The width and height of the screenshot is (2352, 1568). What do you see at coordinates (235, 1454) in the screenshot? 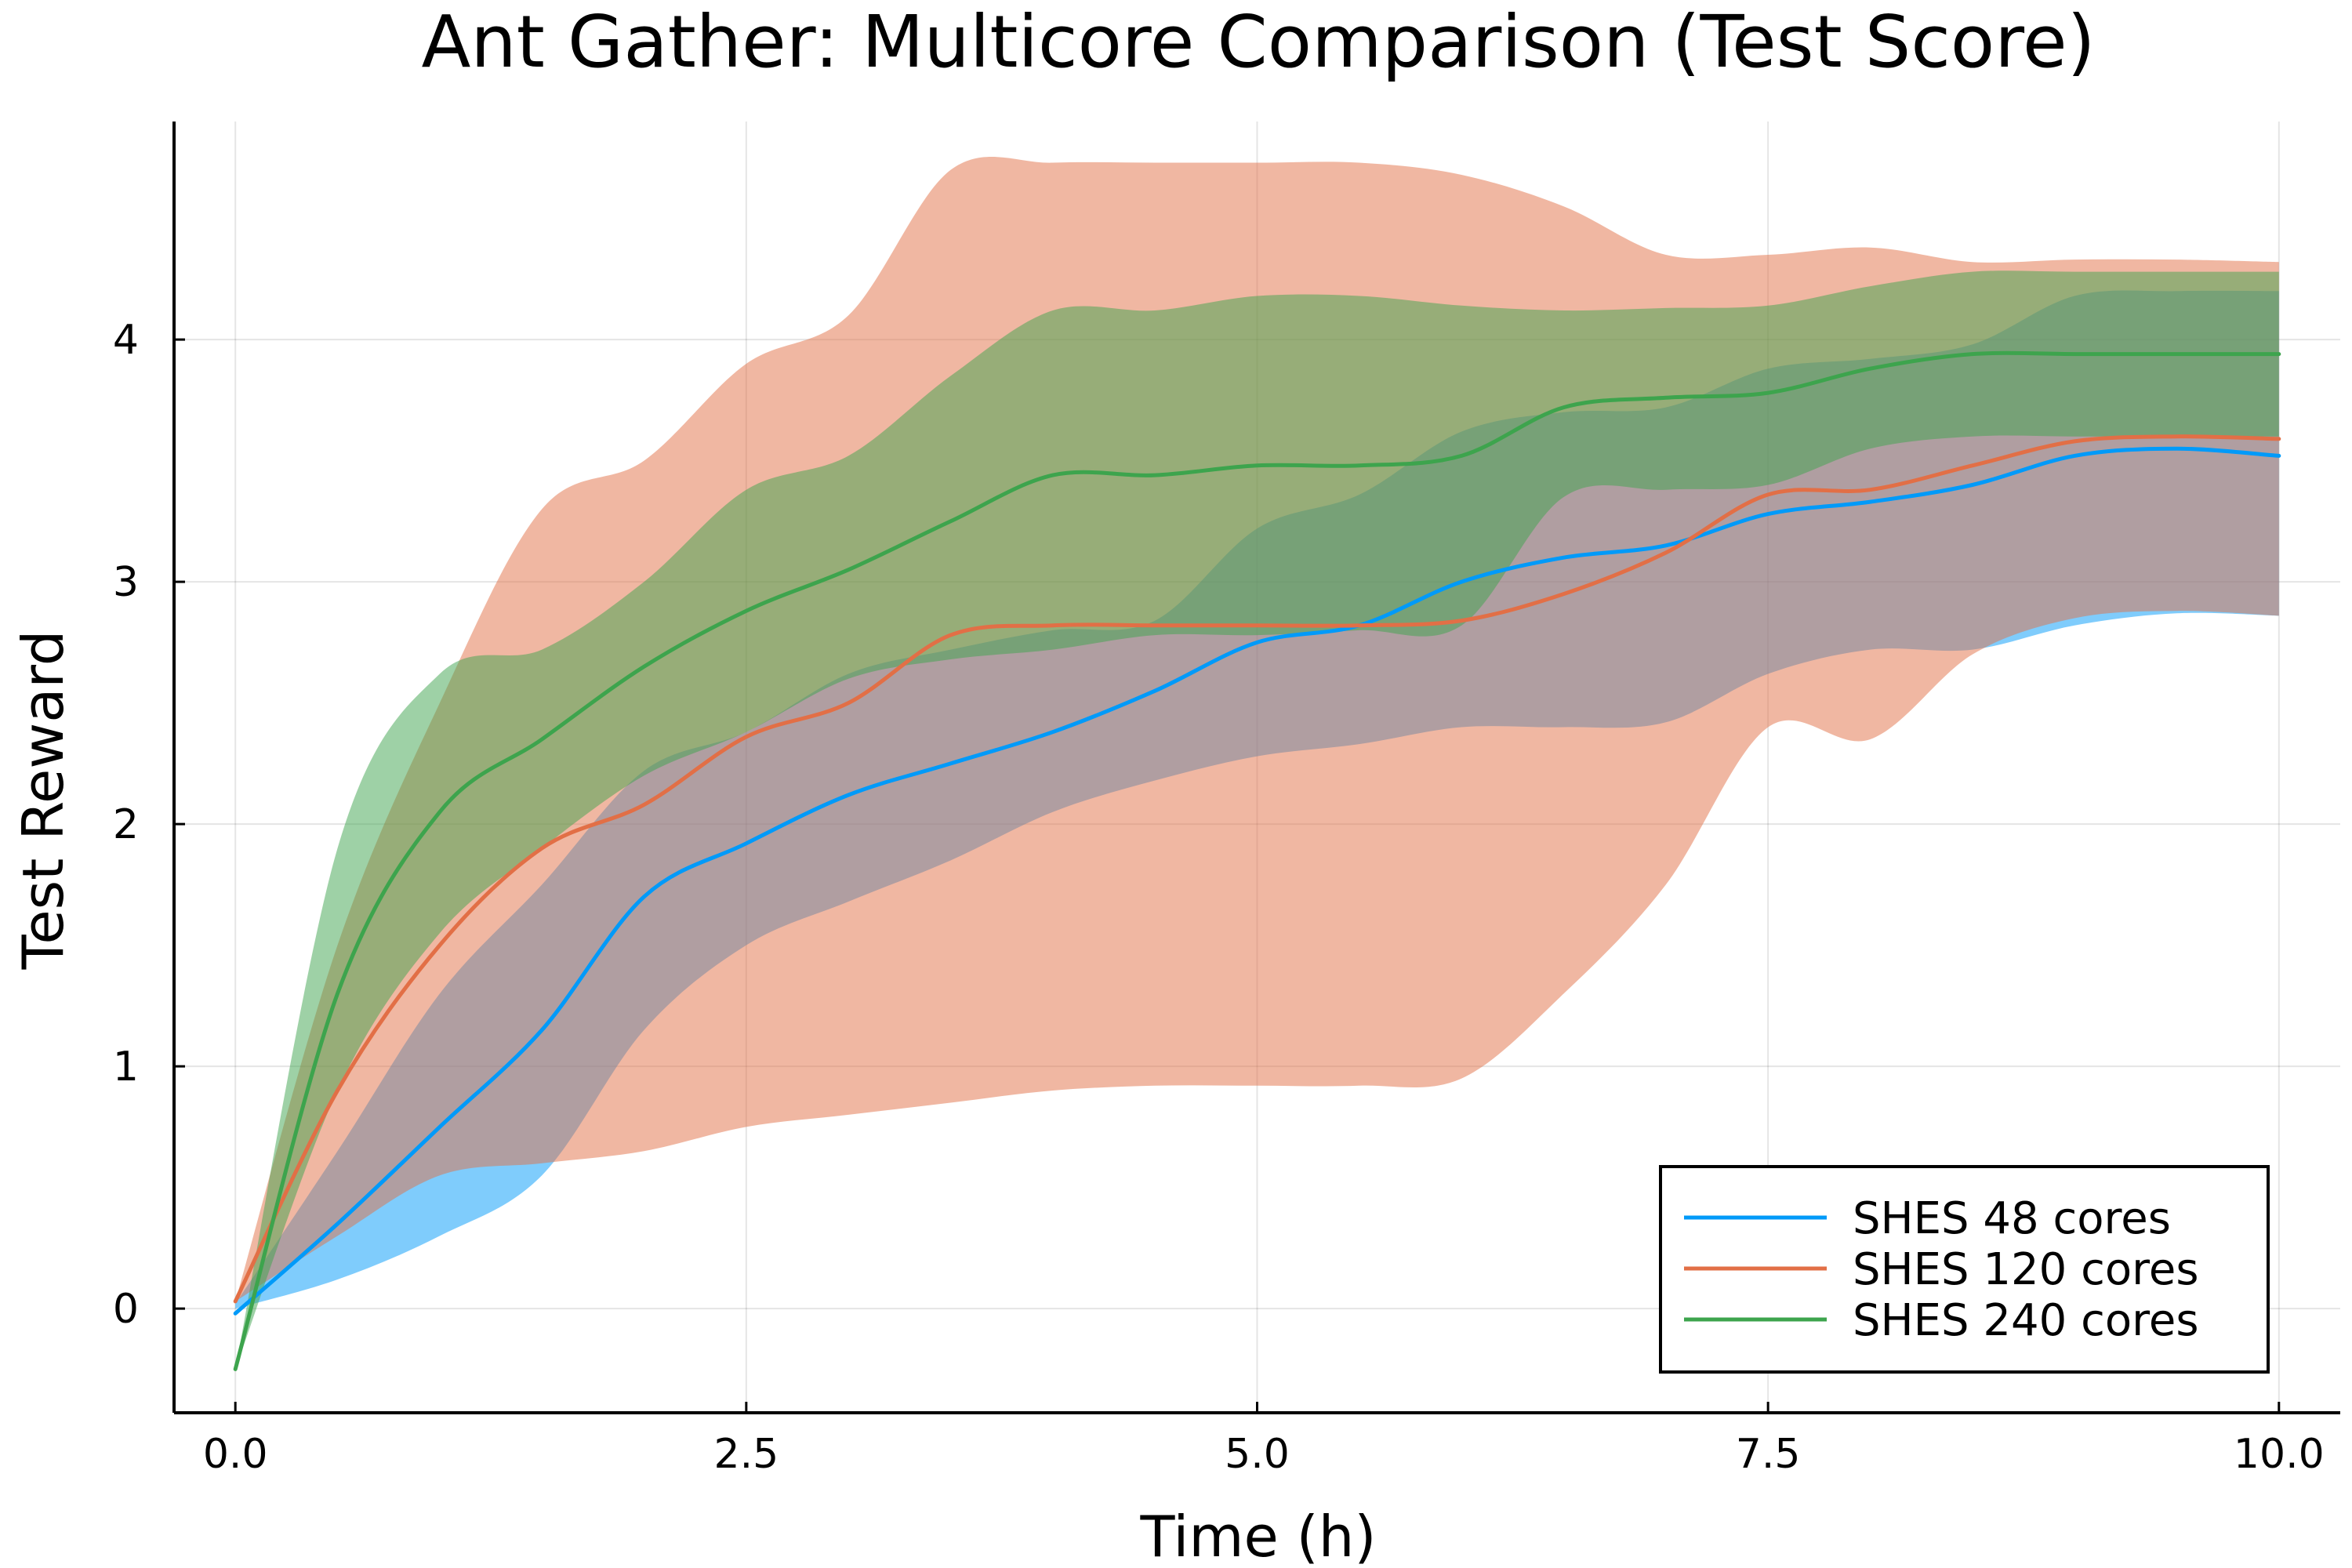
I see `x-tick-label: 0.0` at bounding box center [235, 1454].